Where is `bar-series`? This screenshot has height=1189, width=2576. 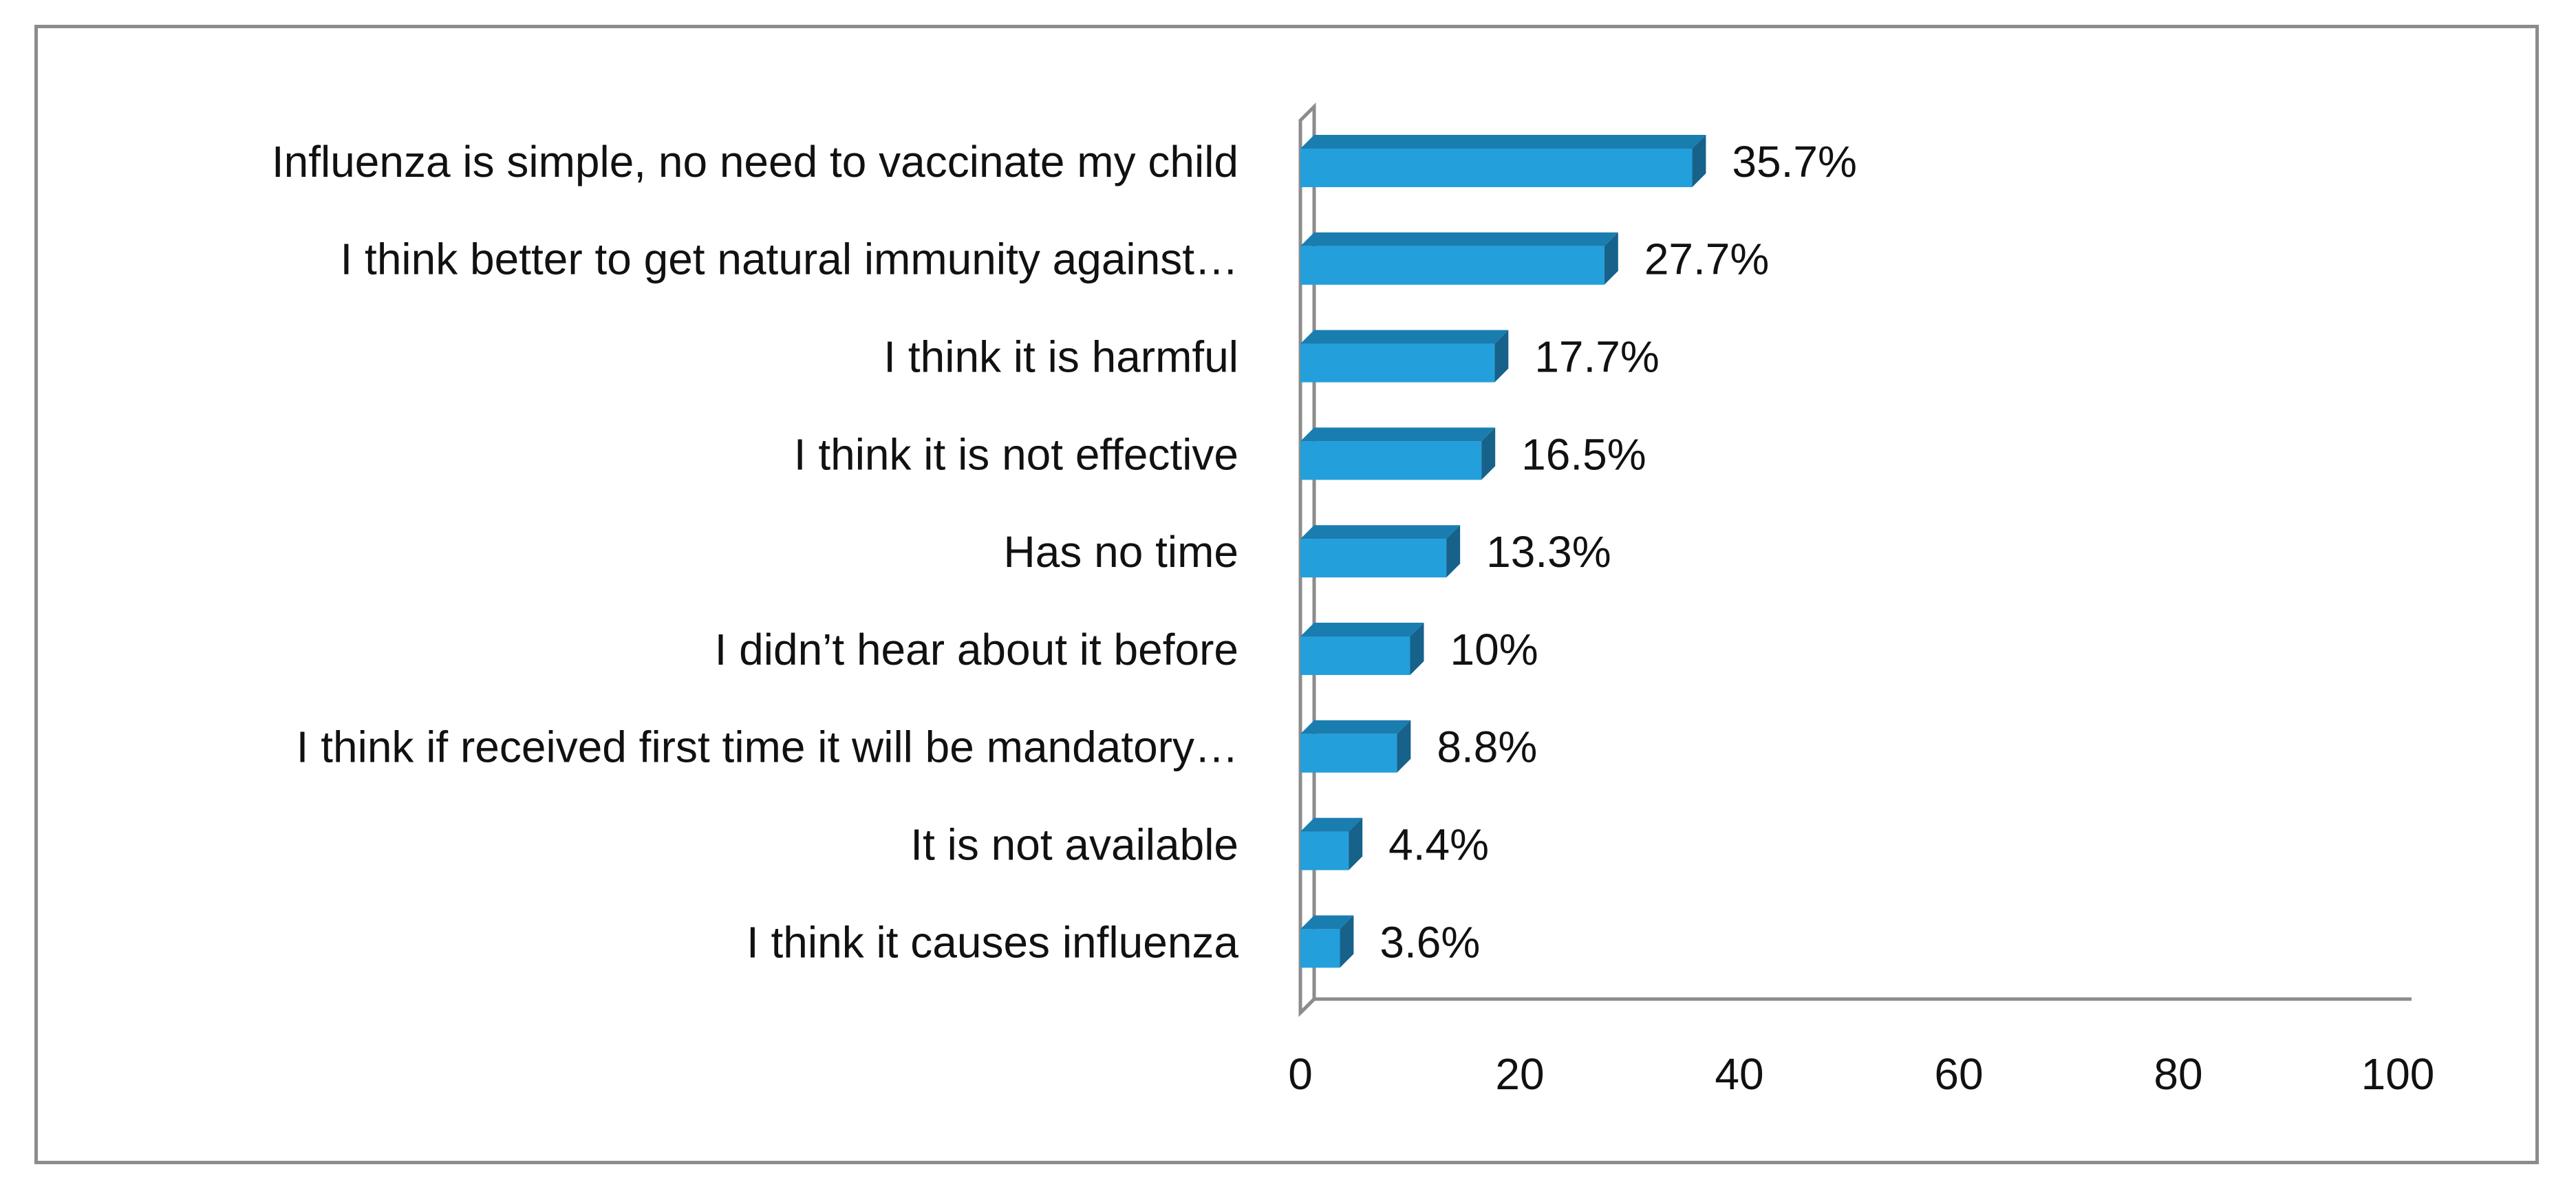
bar-series is located at coordinates (1503, 551).